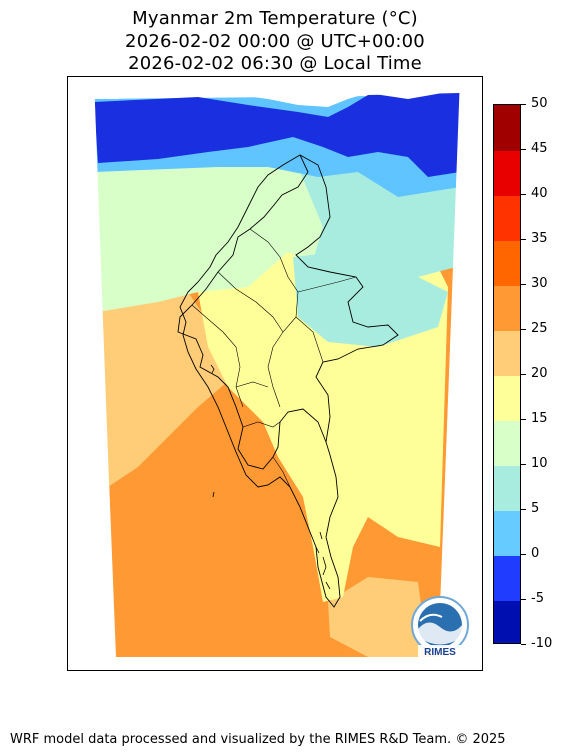 Image resolution: width=562 pixels, height=756 pixels. What do you see at coordinates (274, 358) in the screenshot?
I see `state-borders` at bounding box center [274, 358].